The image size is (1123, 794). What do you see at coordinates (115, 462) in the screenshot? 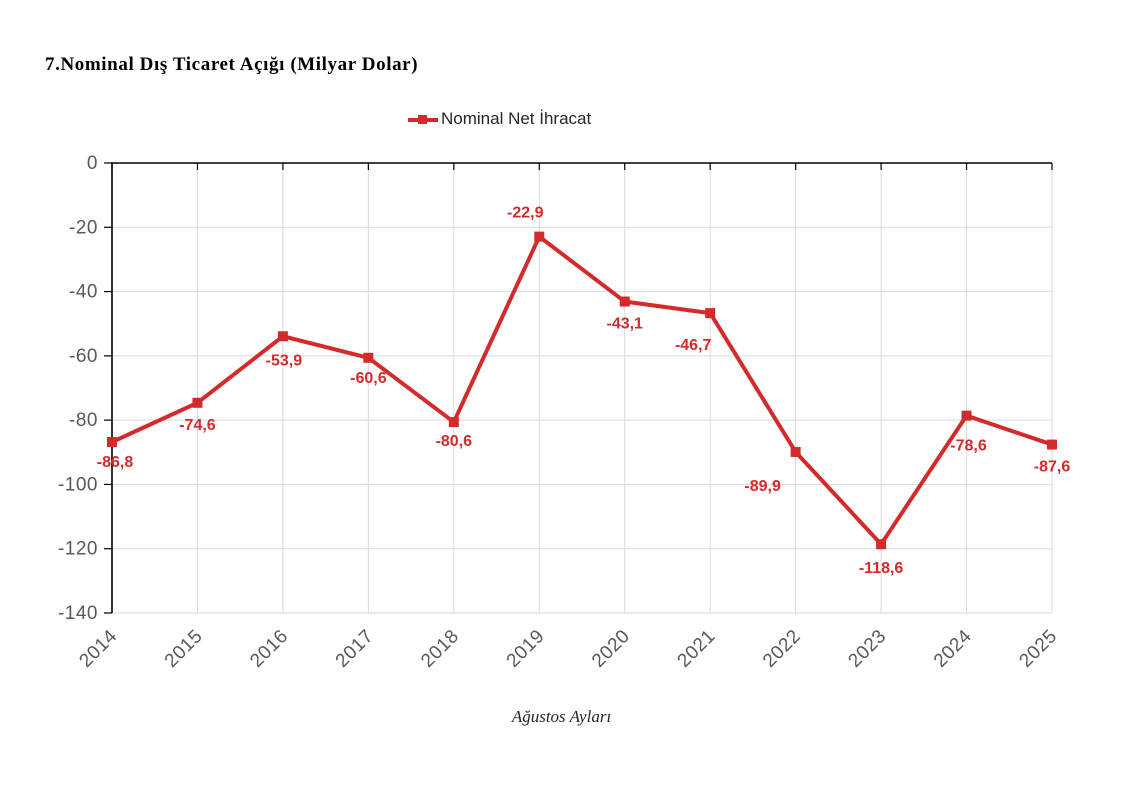
I see `data-label-2014: -86,8` at bounding box center [115, 462].